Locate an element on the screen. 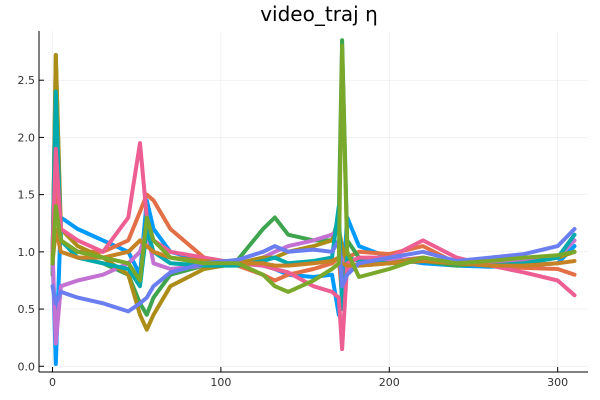 The height and width of the screenshot is (400, 600). x-tick-label: 200 is located at coordinates (389, 382).